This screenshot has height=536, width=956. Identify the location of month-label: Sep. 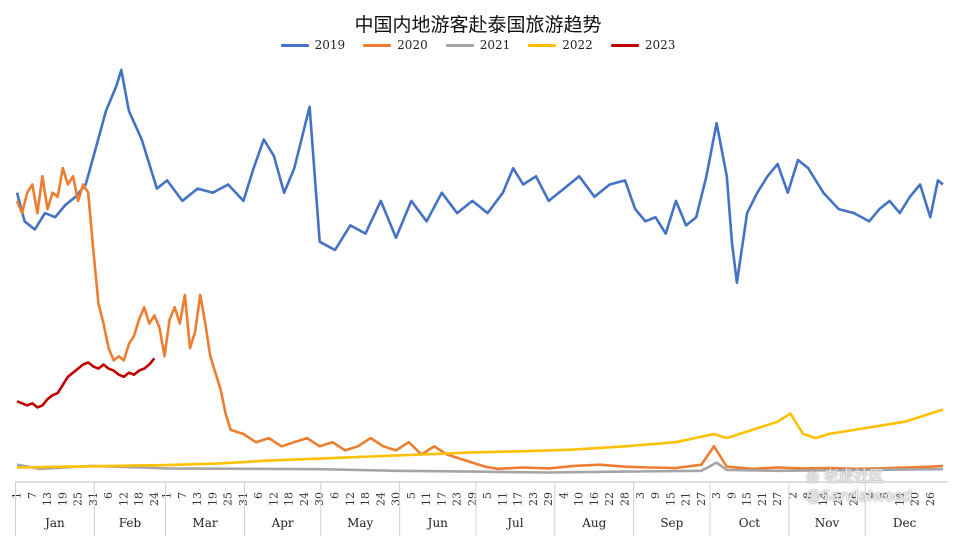
(671, 523).